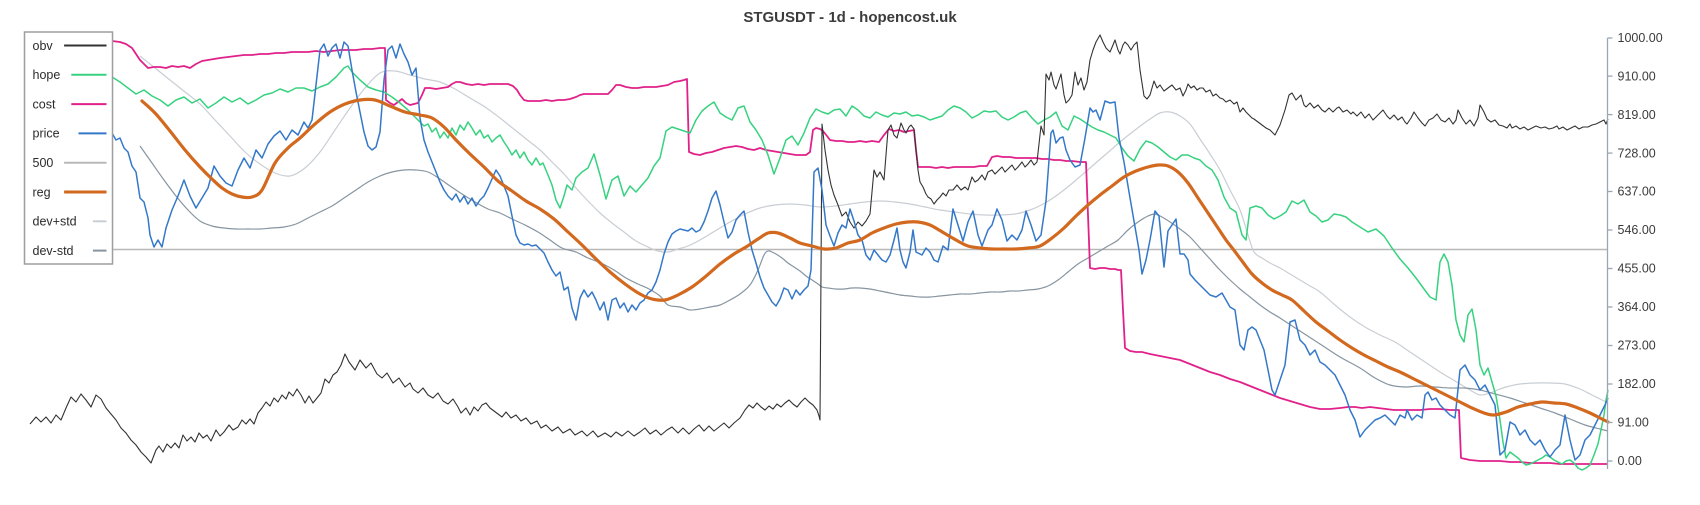 The width and height of the screenshot is (1700, 505). I want to click on svg-text: dev+std, so click(55, 222).